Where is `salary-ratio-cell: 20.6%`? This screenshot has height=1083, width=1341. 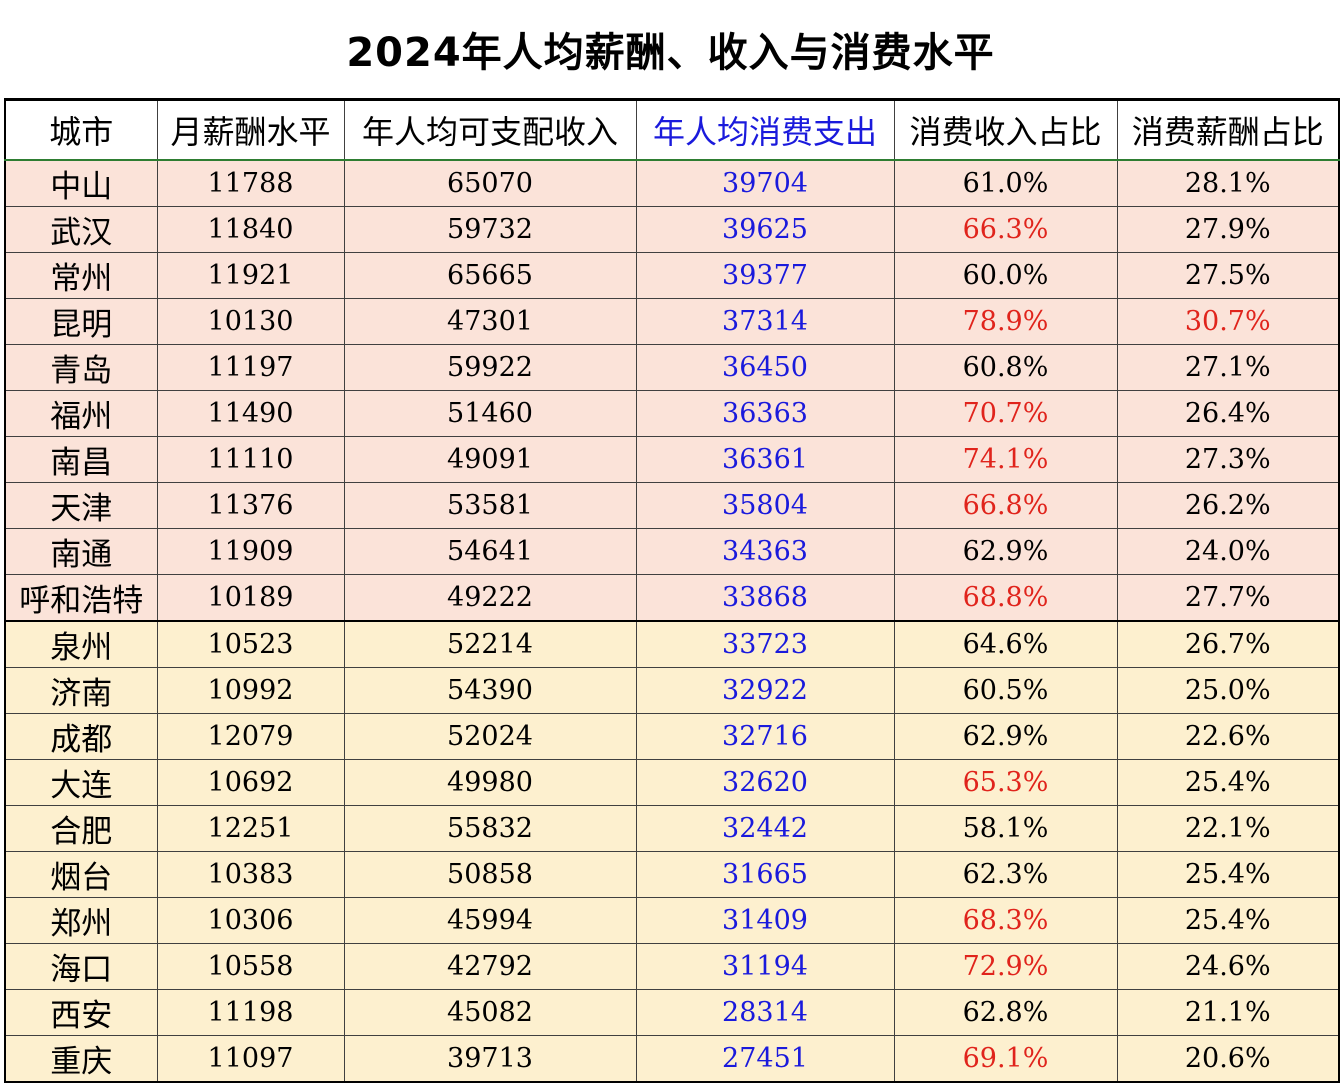 salary-ratio-cell: 20.6% is located at coordinates (1228, 1059).